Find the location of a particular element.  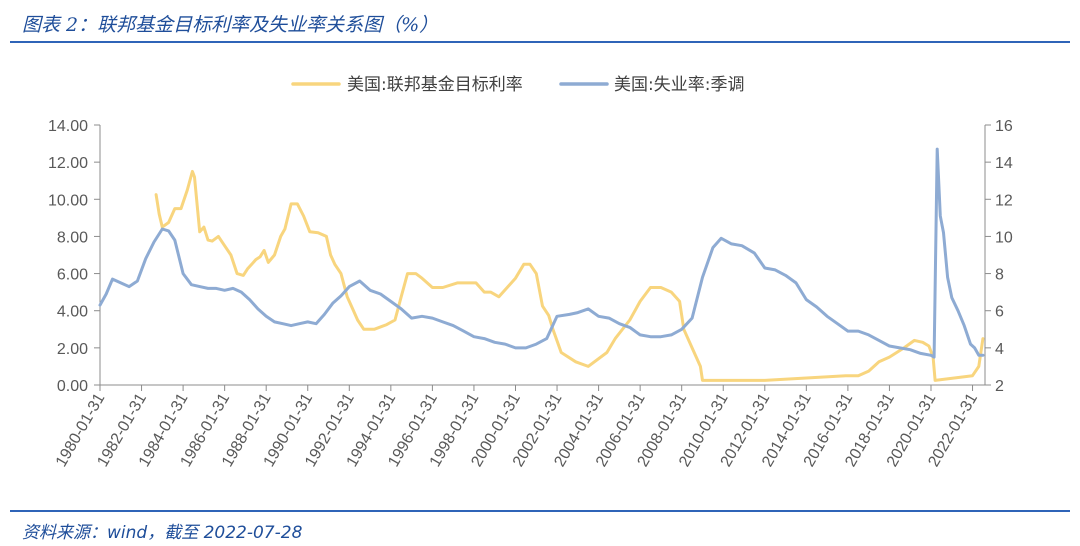

legend-label-0: 美国:联邦基金目标利率 is located at coordinates (435, 85).